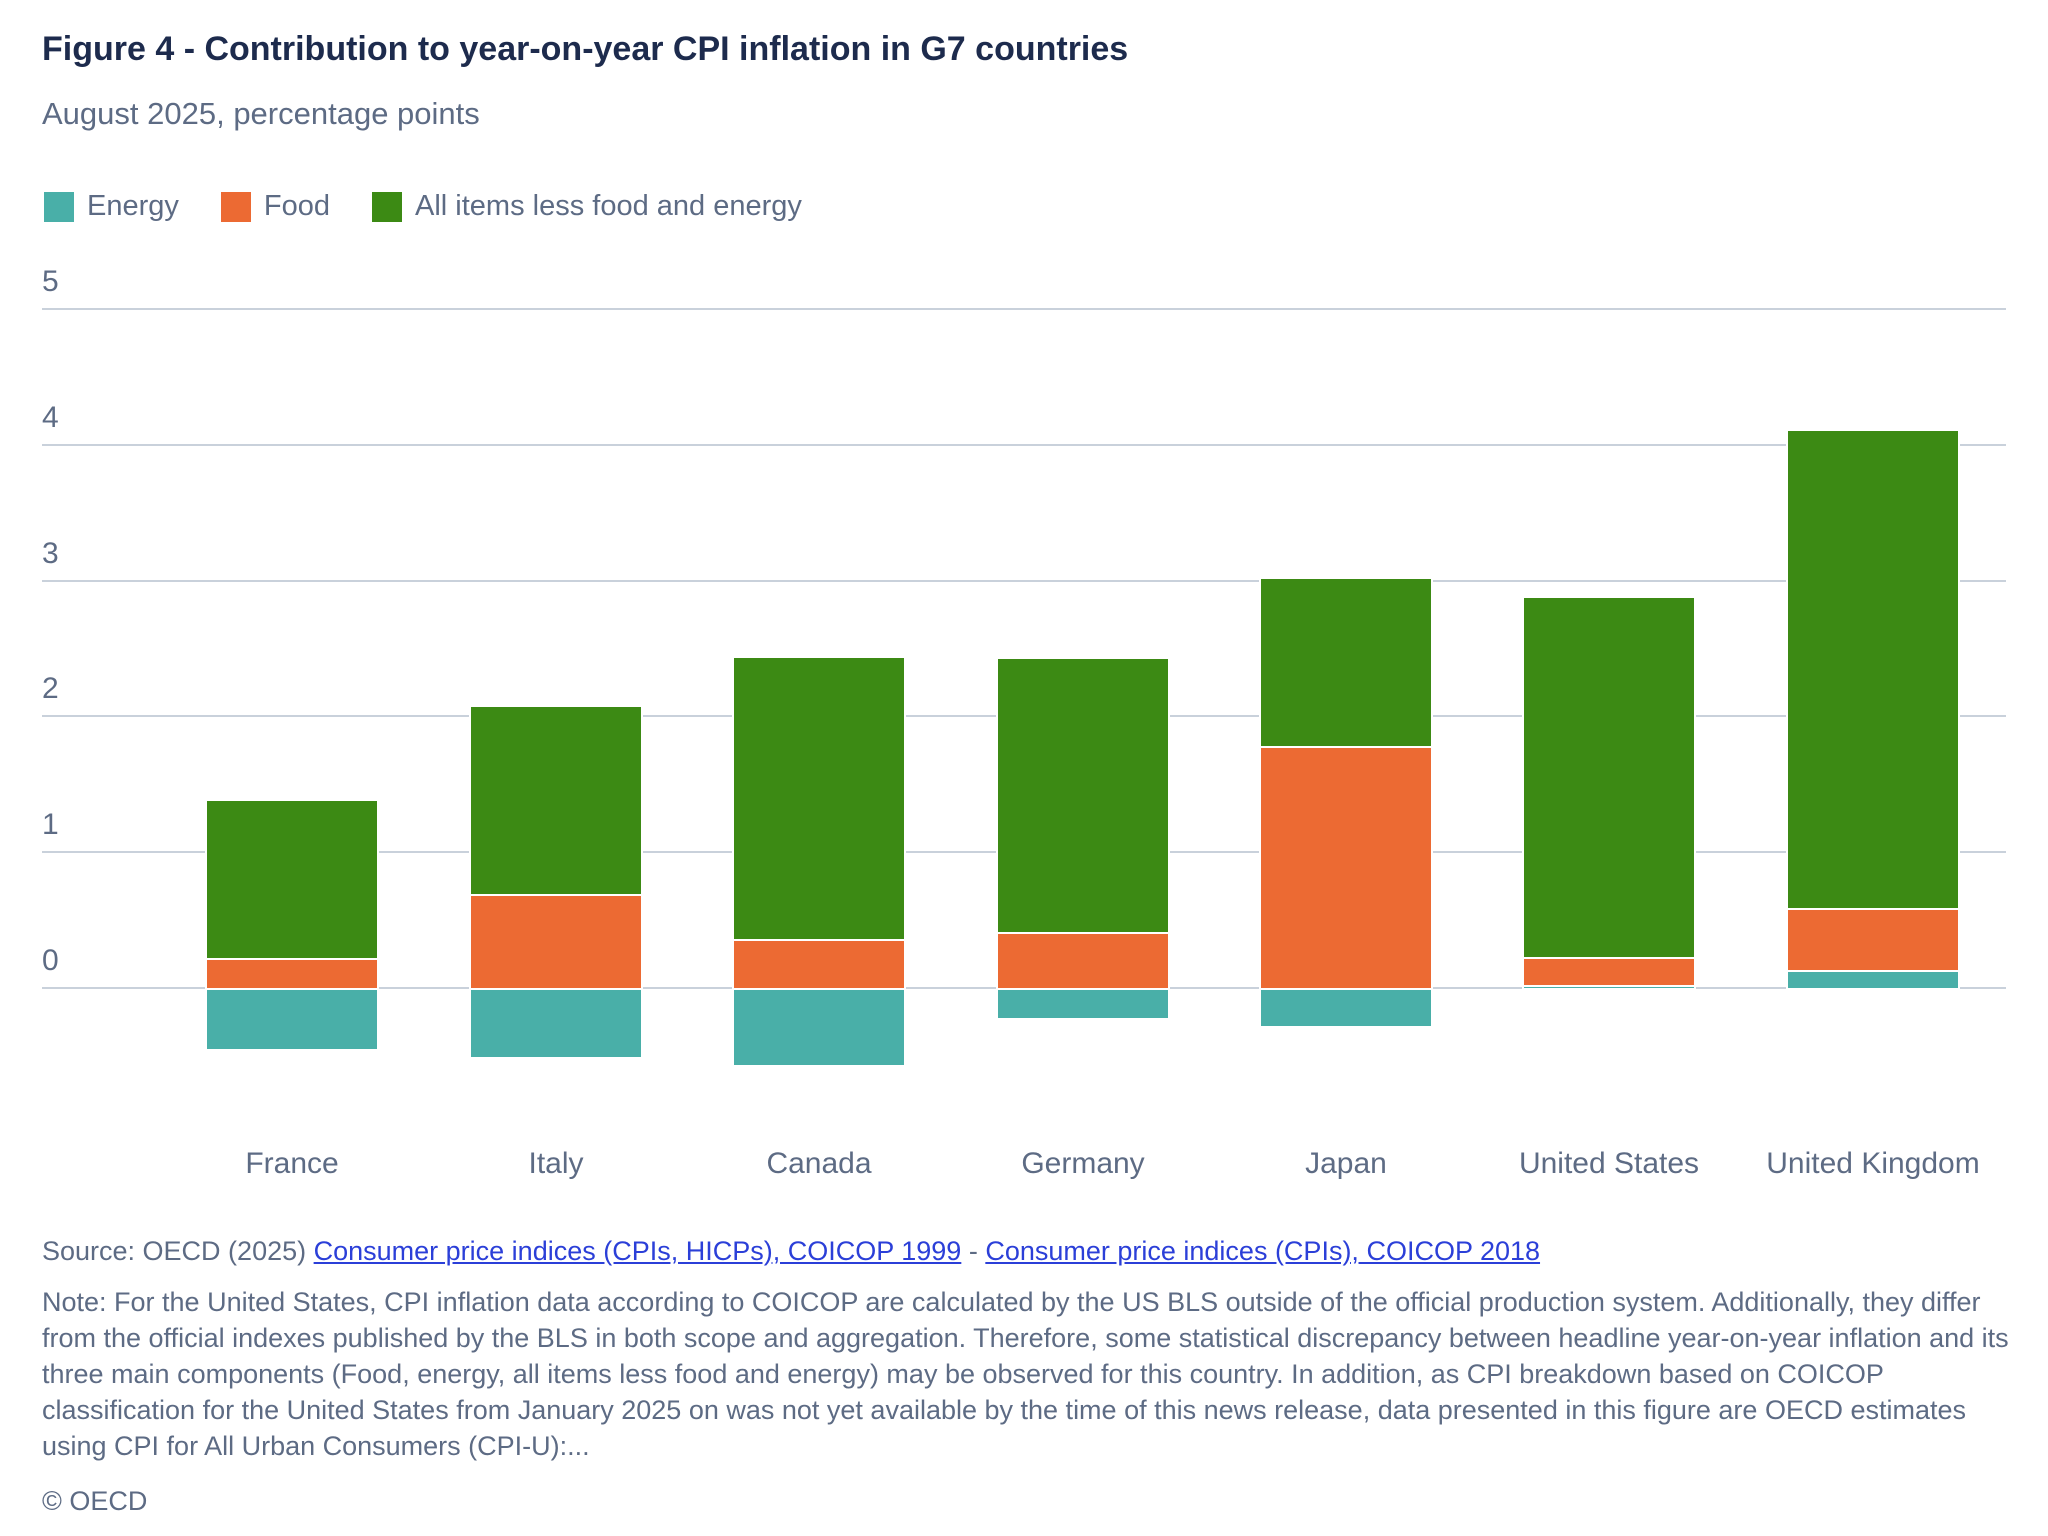  I want to click on bar-segment-japan-food, so click(1346, 867).